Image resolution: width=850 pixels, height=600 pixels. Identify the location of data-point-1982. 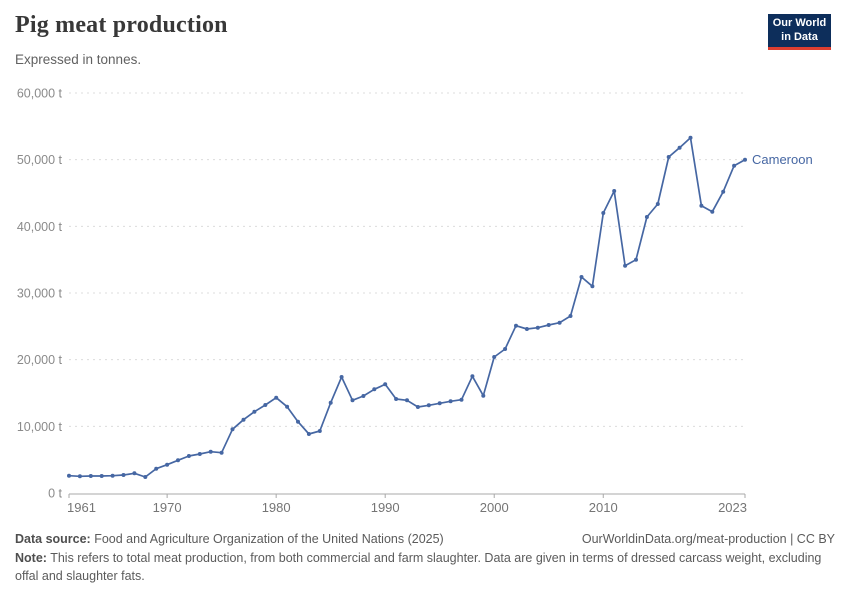
(298, 421).